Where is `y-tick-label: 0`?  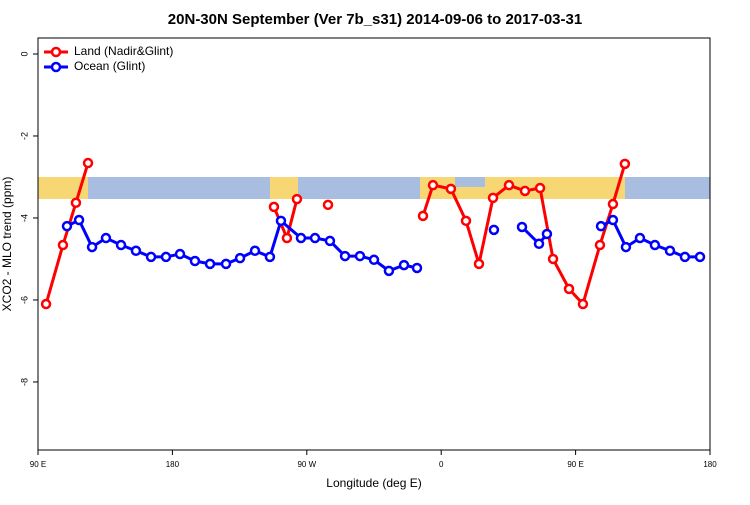
y-tick-label: 0 is located at coordinates (24, 53).